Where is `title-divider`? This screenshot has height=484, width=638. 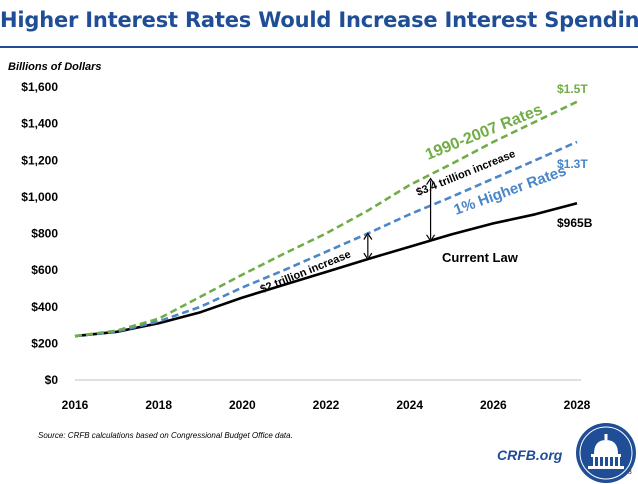
title-divider is located at coordinates (319, 47).